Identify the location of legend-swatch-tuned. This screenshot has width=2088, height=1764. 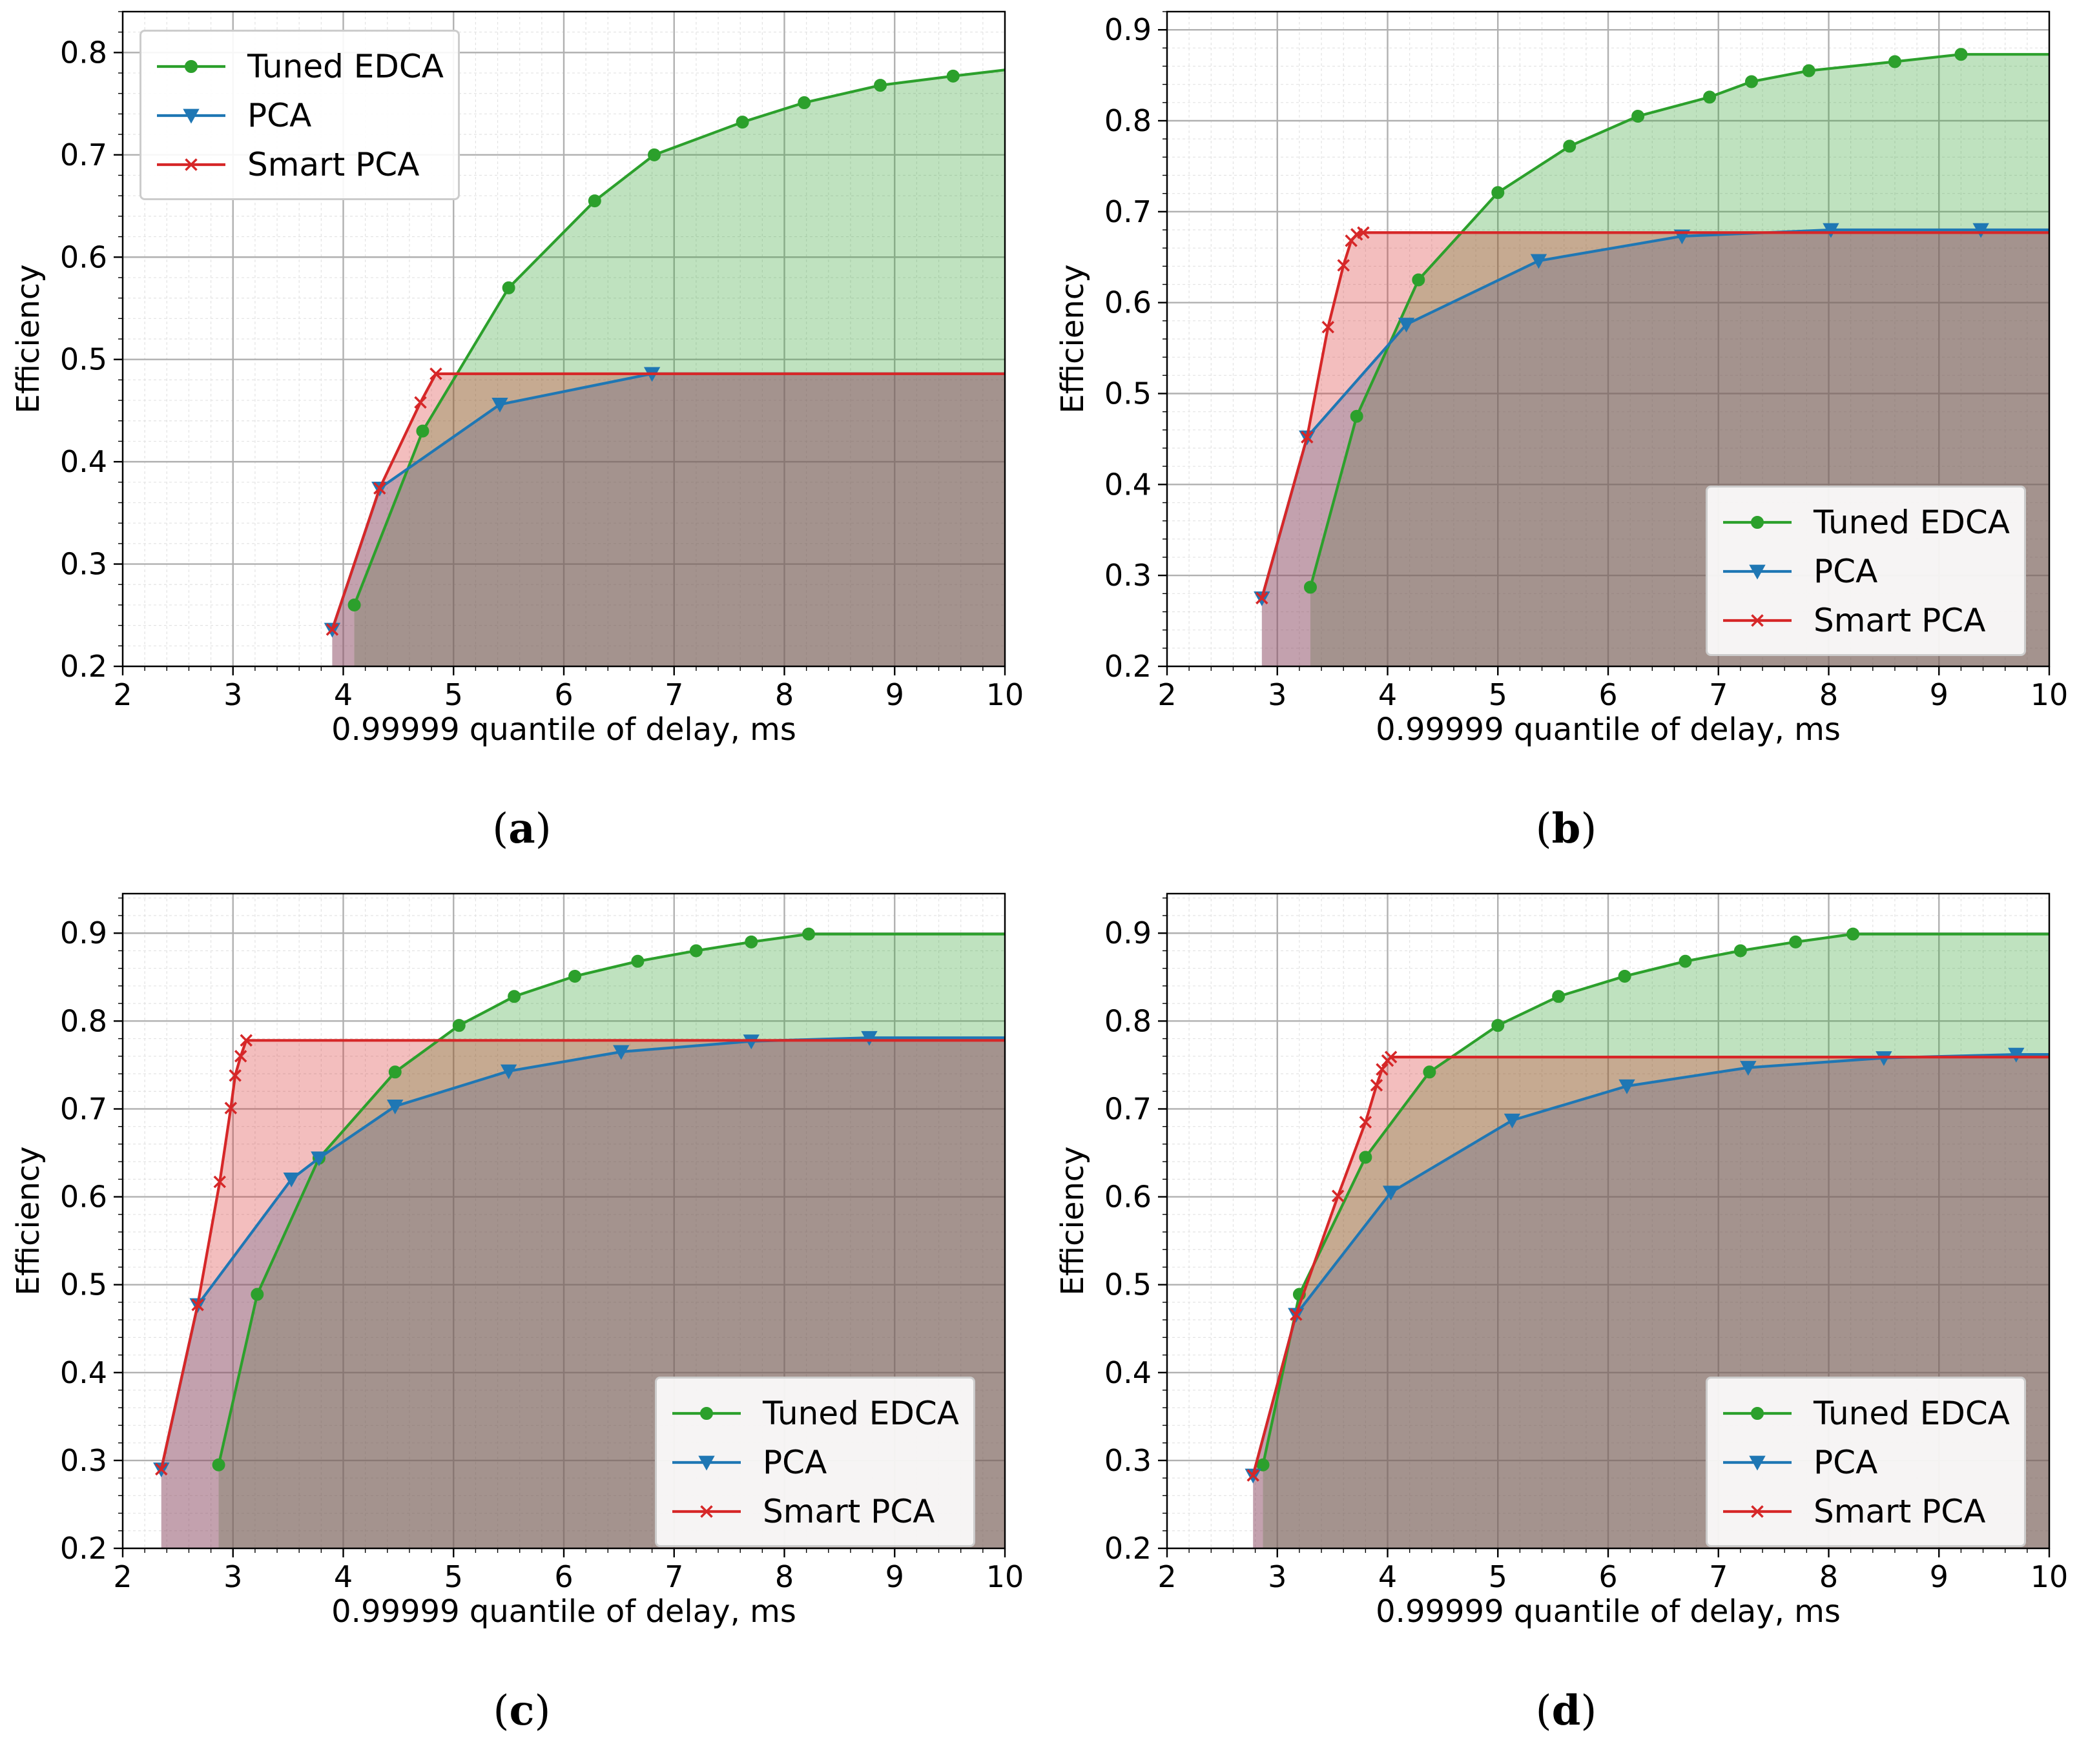
(706, 1413).